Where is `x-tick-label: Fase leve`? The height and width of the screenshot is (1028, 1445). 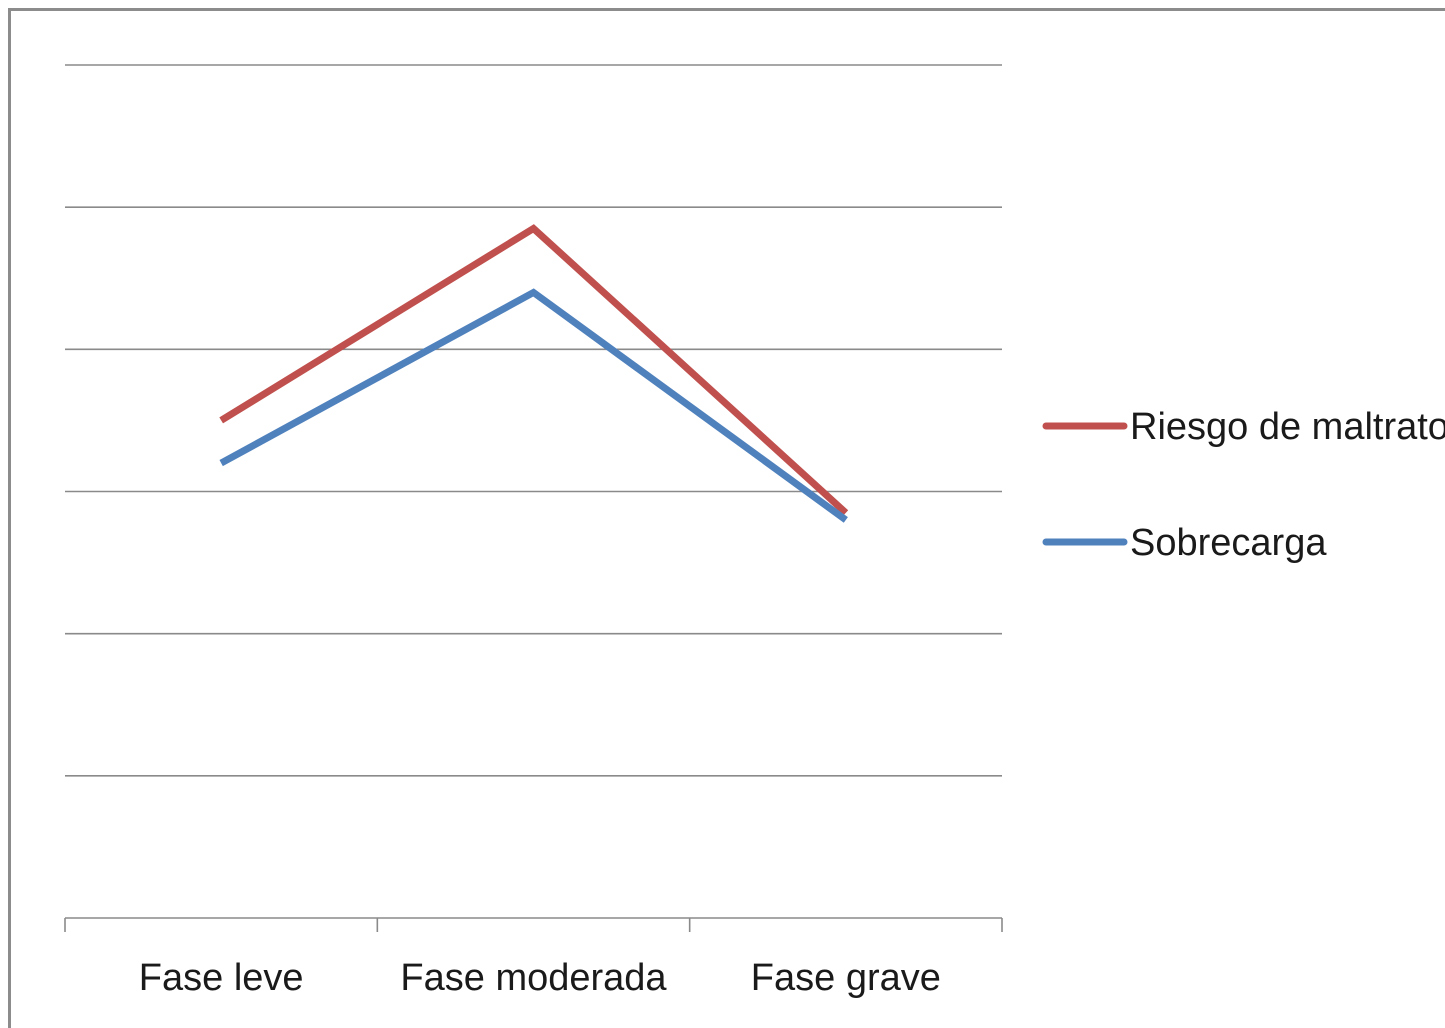
x-tick-label: Fase leve is located at coordinates (221, 978).